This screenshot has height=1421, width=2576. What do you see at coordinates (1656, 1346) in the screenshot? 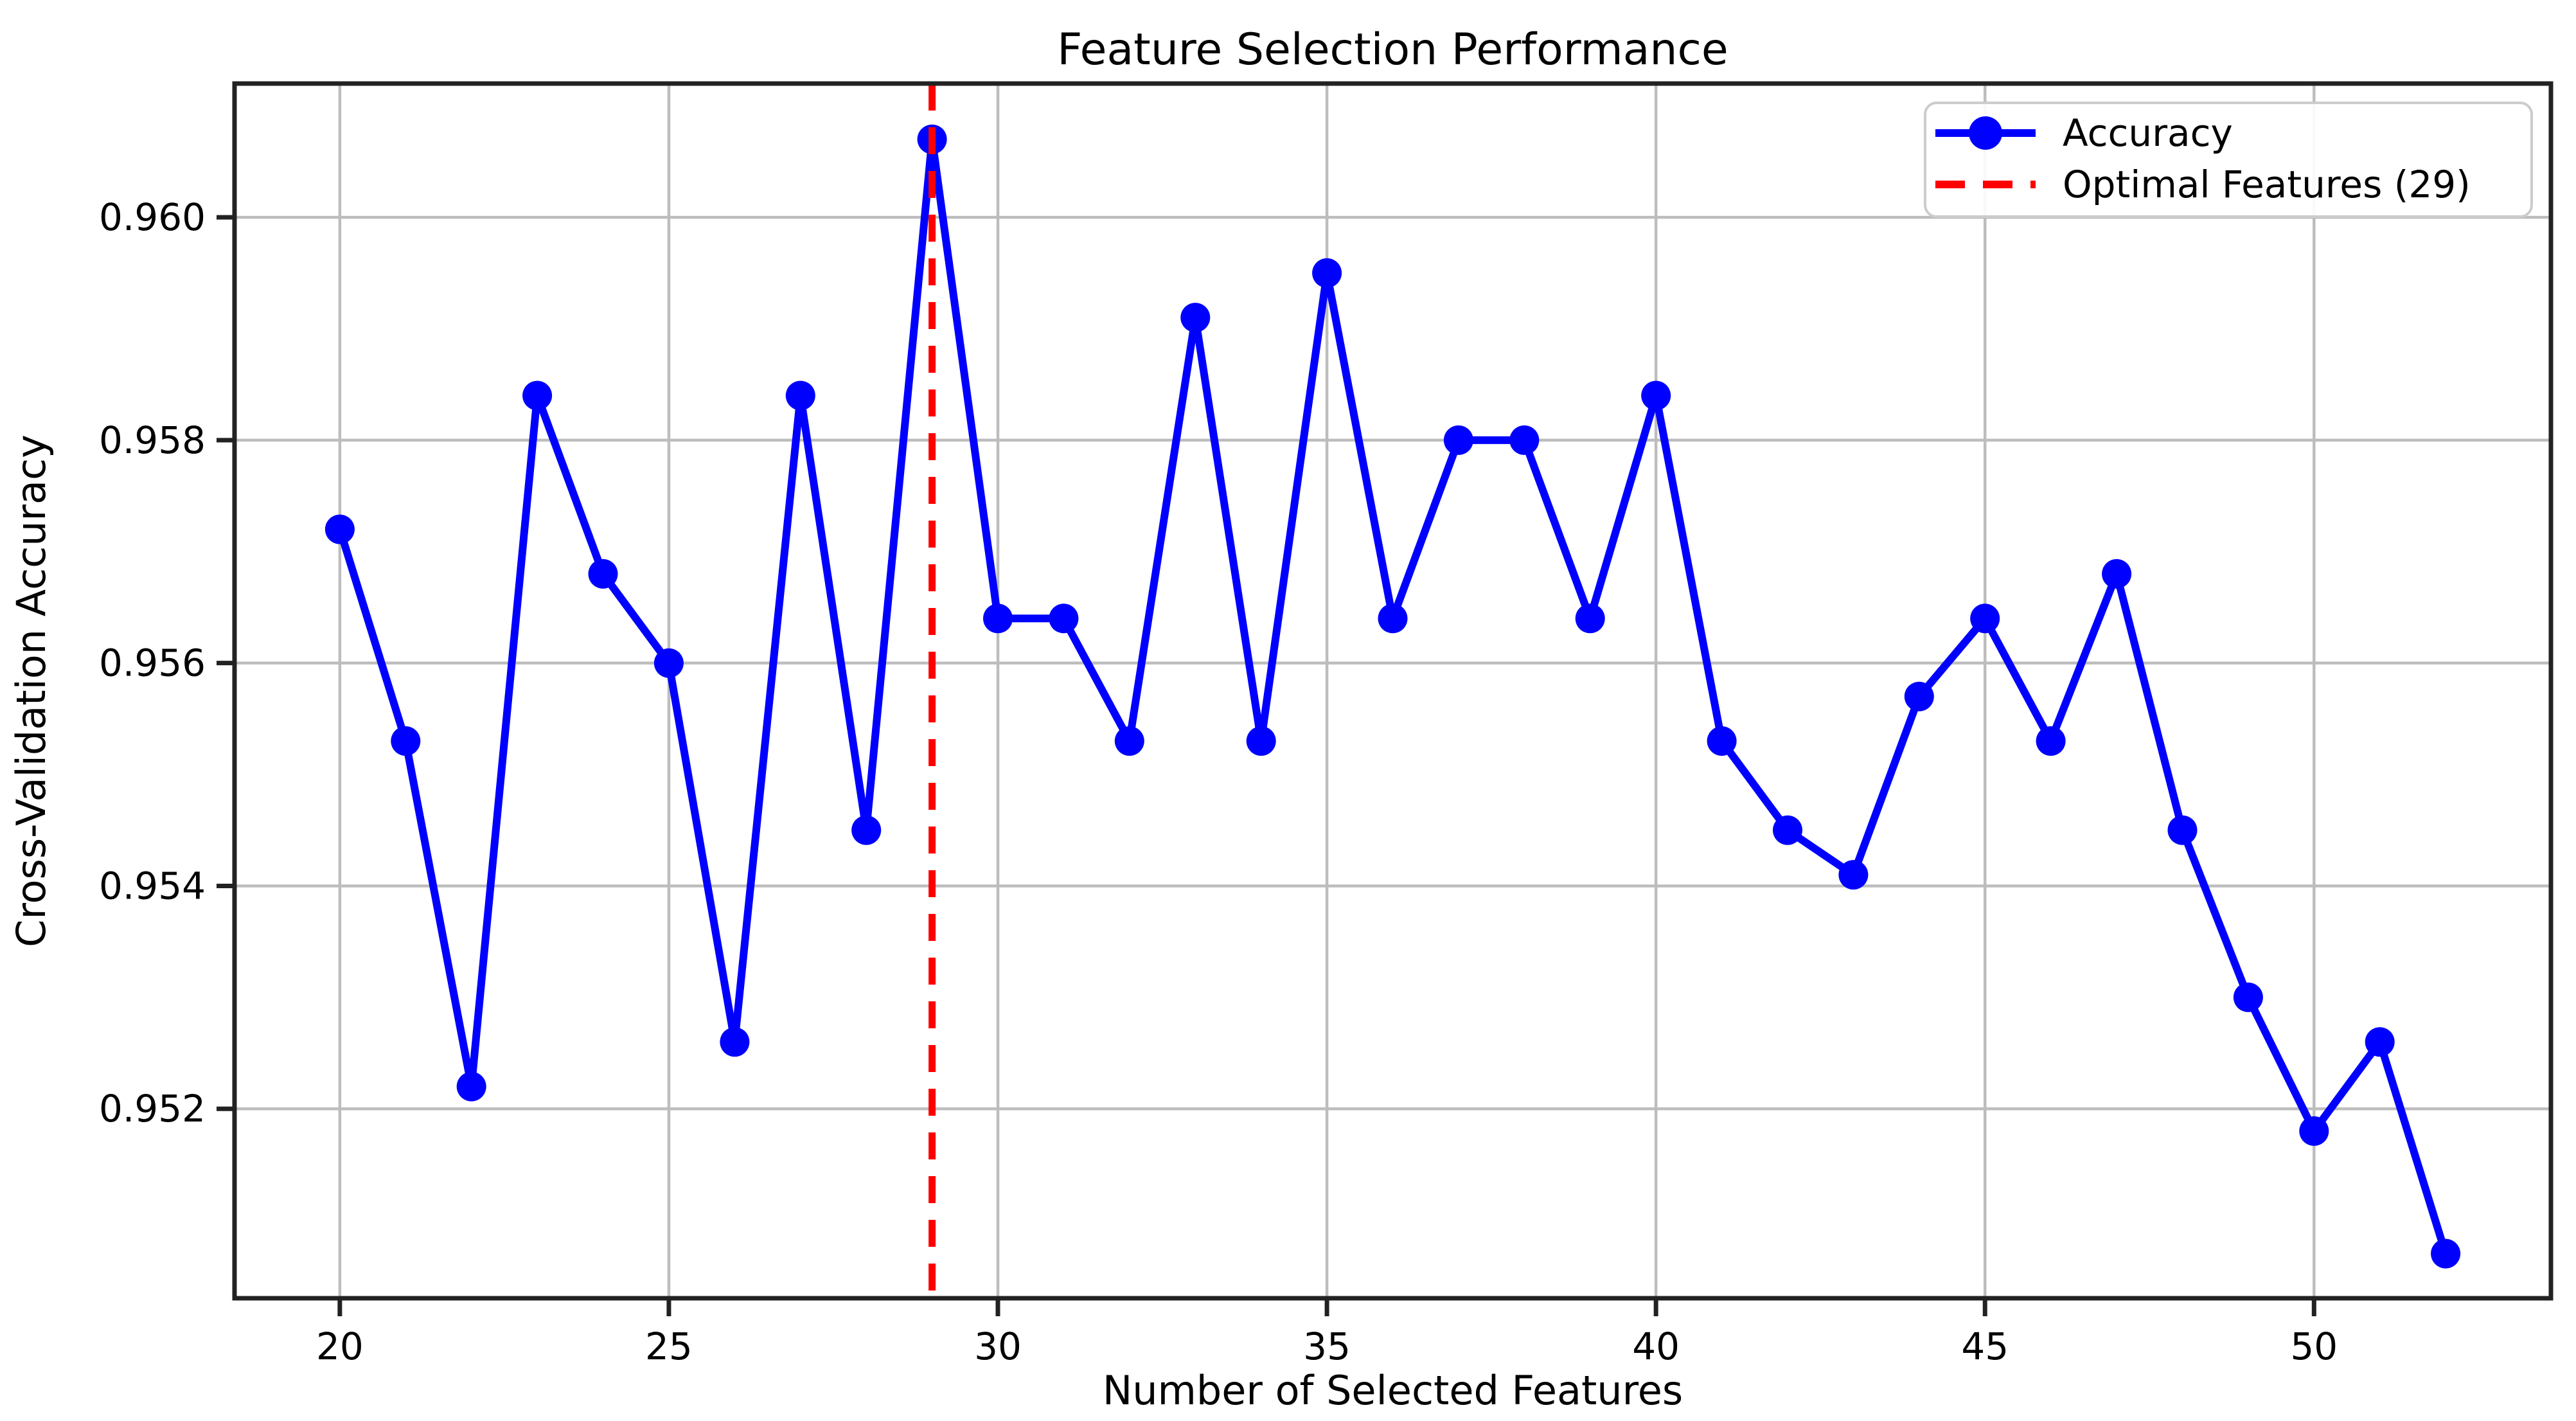
I see `x-tick-label: 40` at bounding box center [1656, 1346].